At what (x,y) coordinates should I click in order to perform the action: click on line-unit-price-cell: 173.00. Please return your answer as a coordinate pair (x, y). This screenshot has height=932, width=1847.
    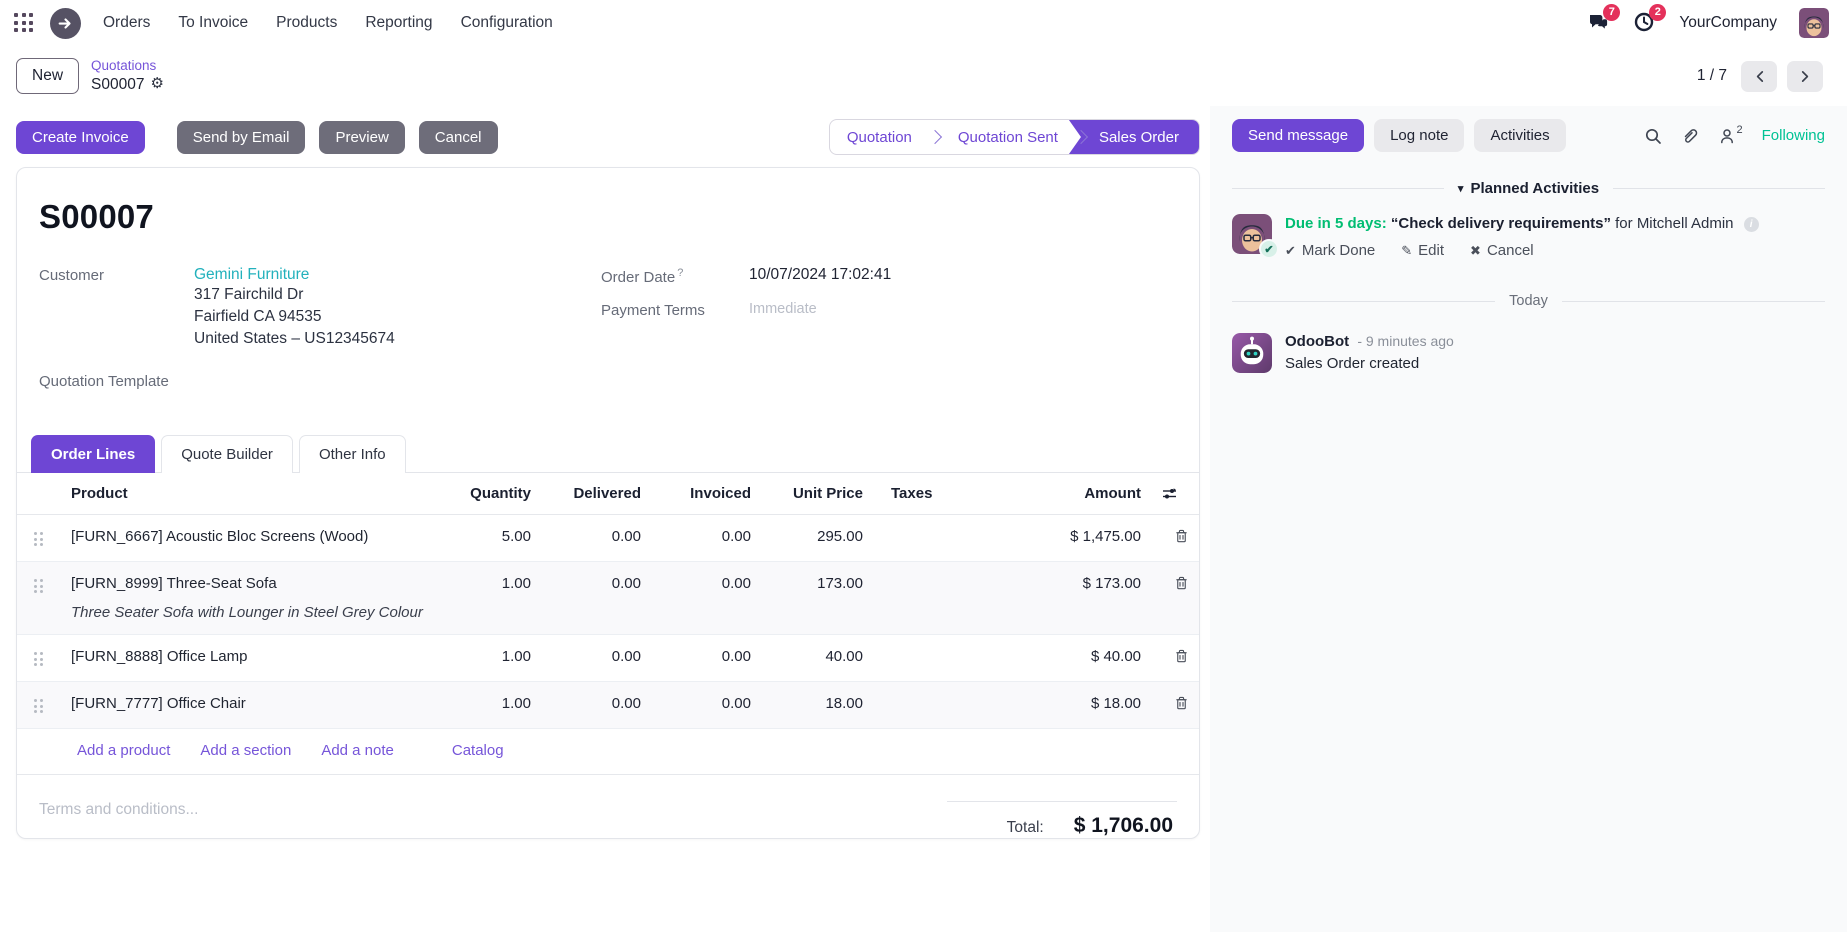
    Looking at the image, I should click on (817, 598).